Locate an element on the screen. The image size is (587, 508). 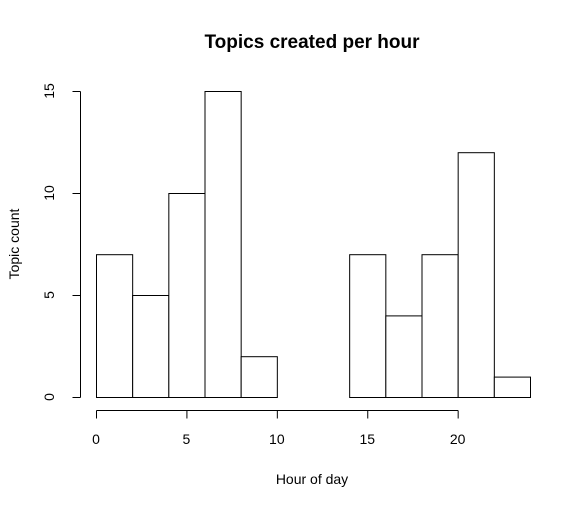
x-tick-label: 20 is located at coordinates (458, 439).